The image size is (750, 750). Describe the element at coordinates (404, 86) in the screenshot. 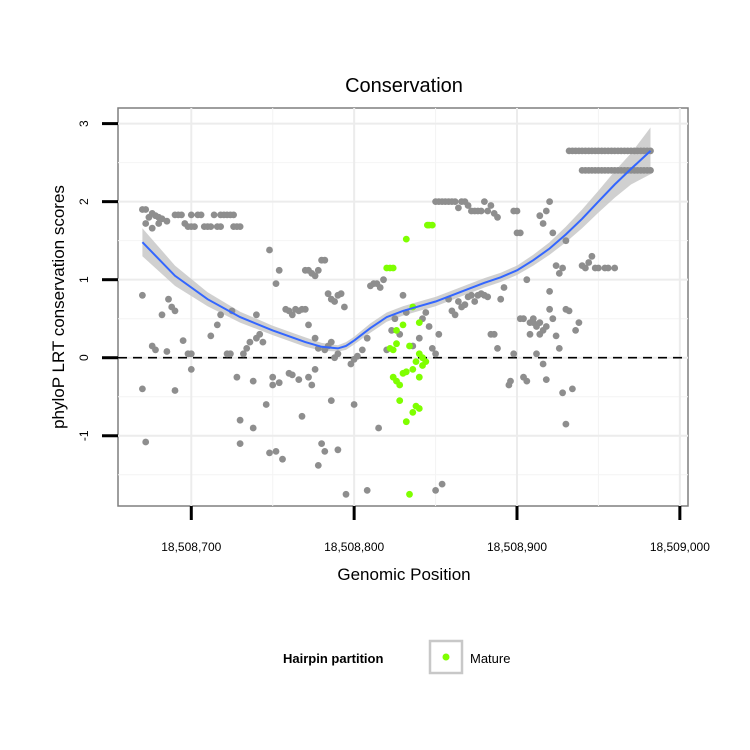

I see `chart-title: Conservation` at that location.